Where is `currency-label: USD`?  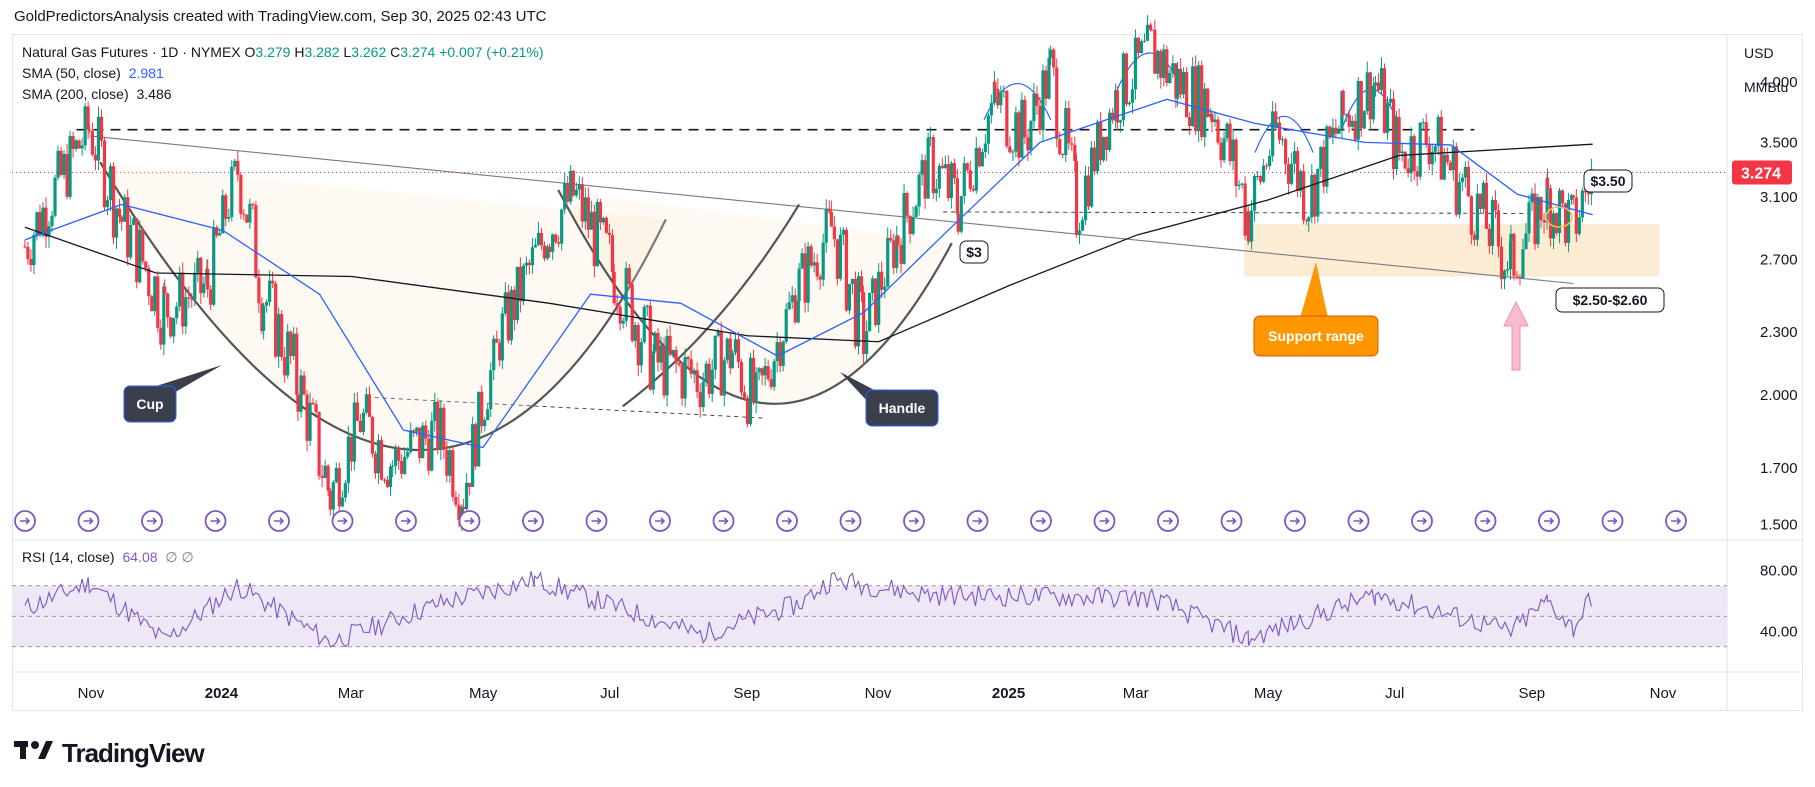 currency-label: USD is located at coordinates (1759, 53).